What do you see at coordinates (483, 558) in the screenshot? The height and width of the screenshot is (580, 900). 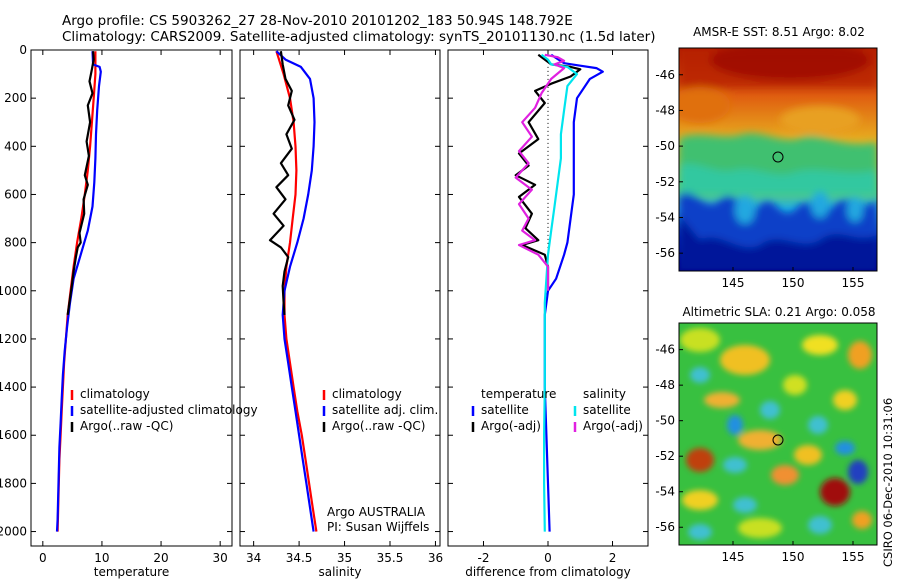 I see `x-tick-label: -2` at bounding box center [483, 558].